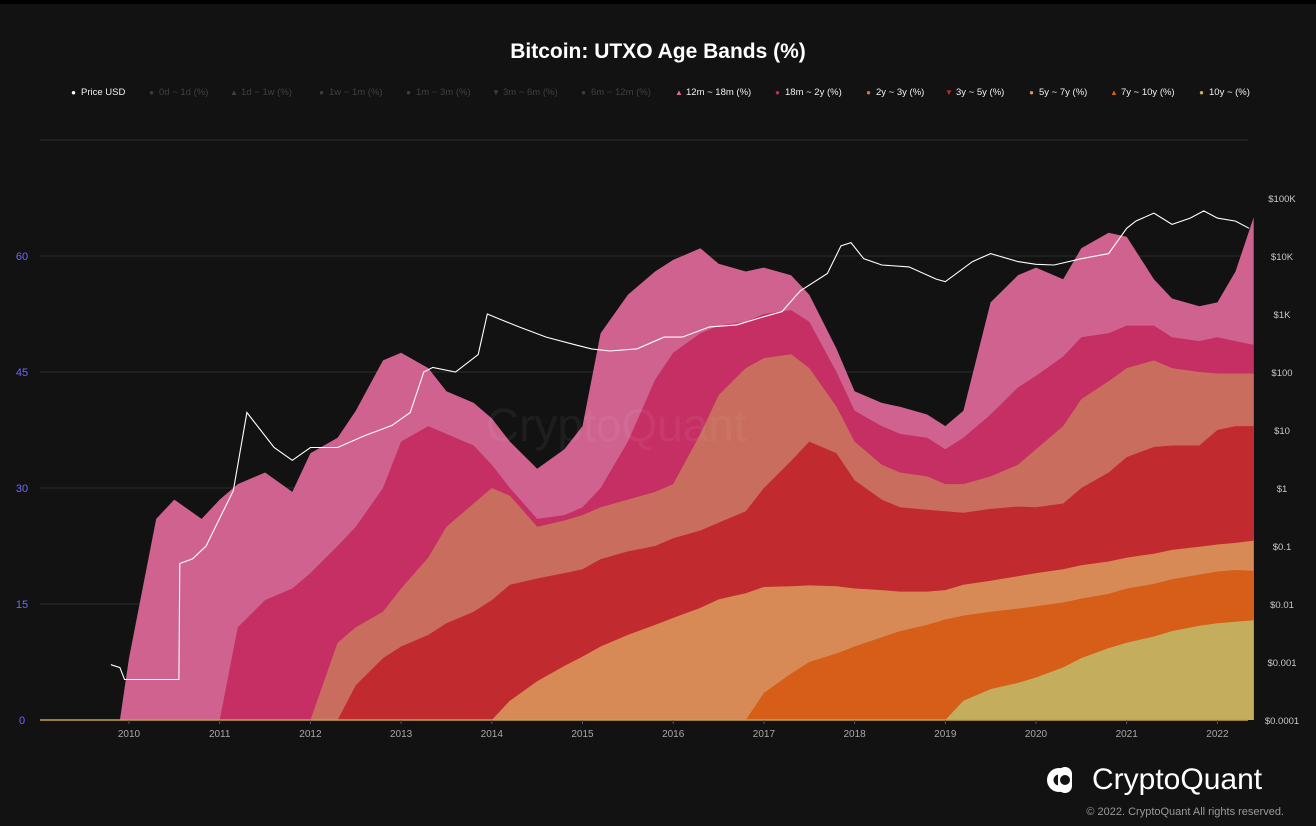 Image resolution: width=1316 pixels, height=826 pixels. Describe the element at coordinates (1282, 721) in the screenshot. I see `y-right-tick-label: $0.0001` at that location.